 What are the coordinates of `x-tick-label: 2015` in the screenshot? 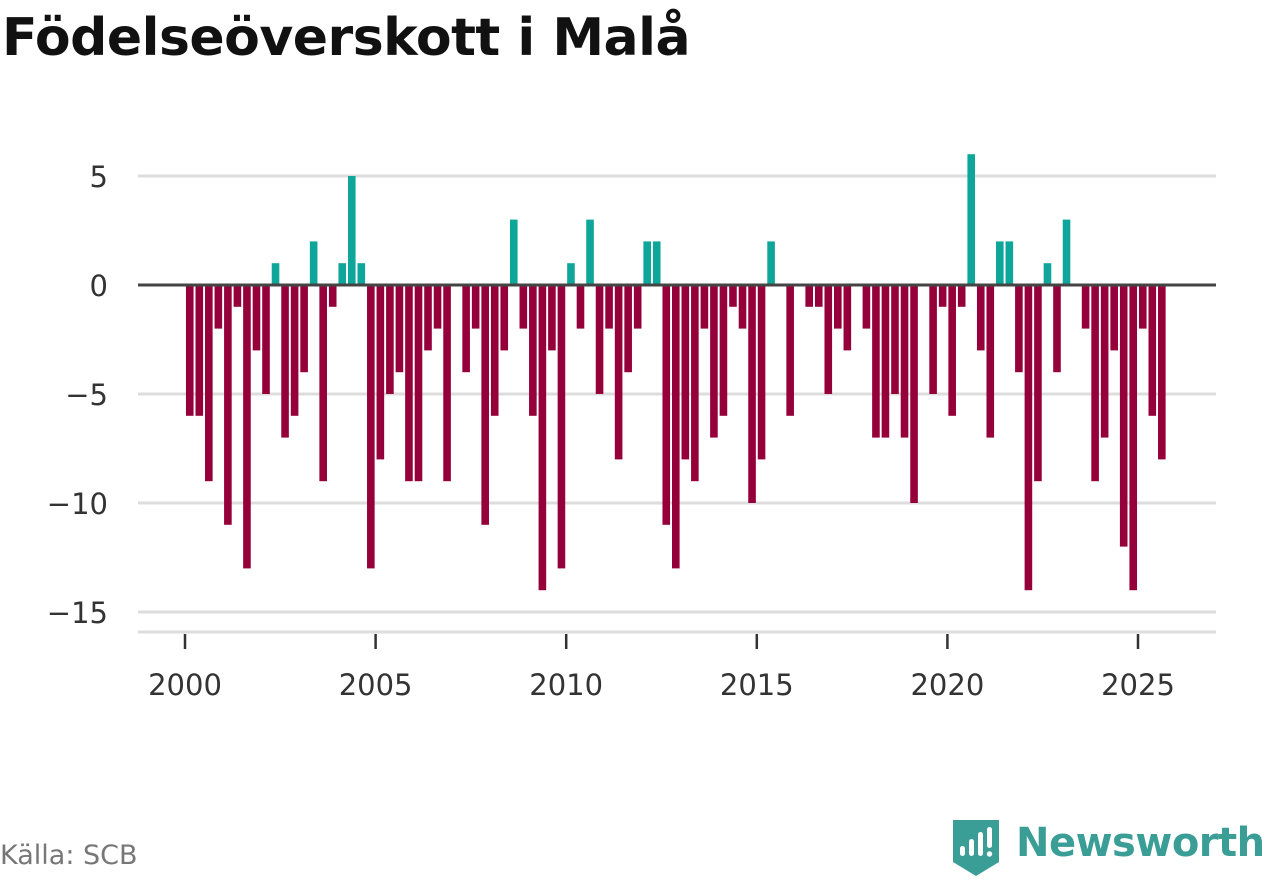 It's located at (757, 685).